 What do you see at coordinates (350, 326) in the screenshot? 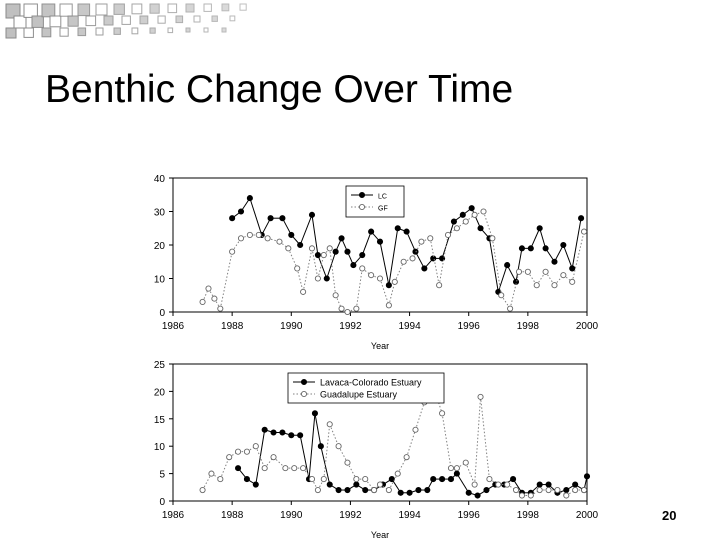
I see `x-tick-label: 1992` at bounding box center [350, 326].